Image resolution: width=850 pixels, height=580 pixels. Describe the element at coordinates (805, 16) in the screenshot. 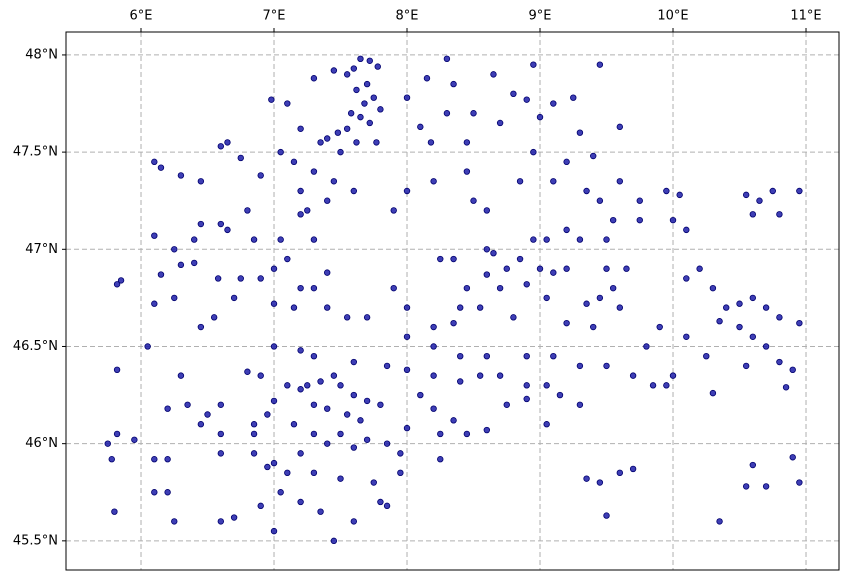

I see `x-tick-label: 11°E` at that location.